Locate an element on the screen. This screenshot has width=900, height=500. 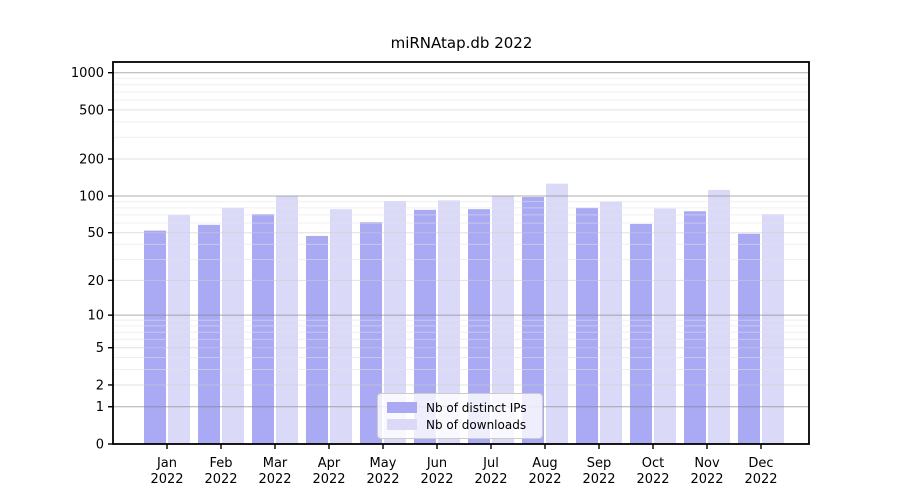
bar-ips-jan is located at coordinates (155, 337).